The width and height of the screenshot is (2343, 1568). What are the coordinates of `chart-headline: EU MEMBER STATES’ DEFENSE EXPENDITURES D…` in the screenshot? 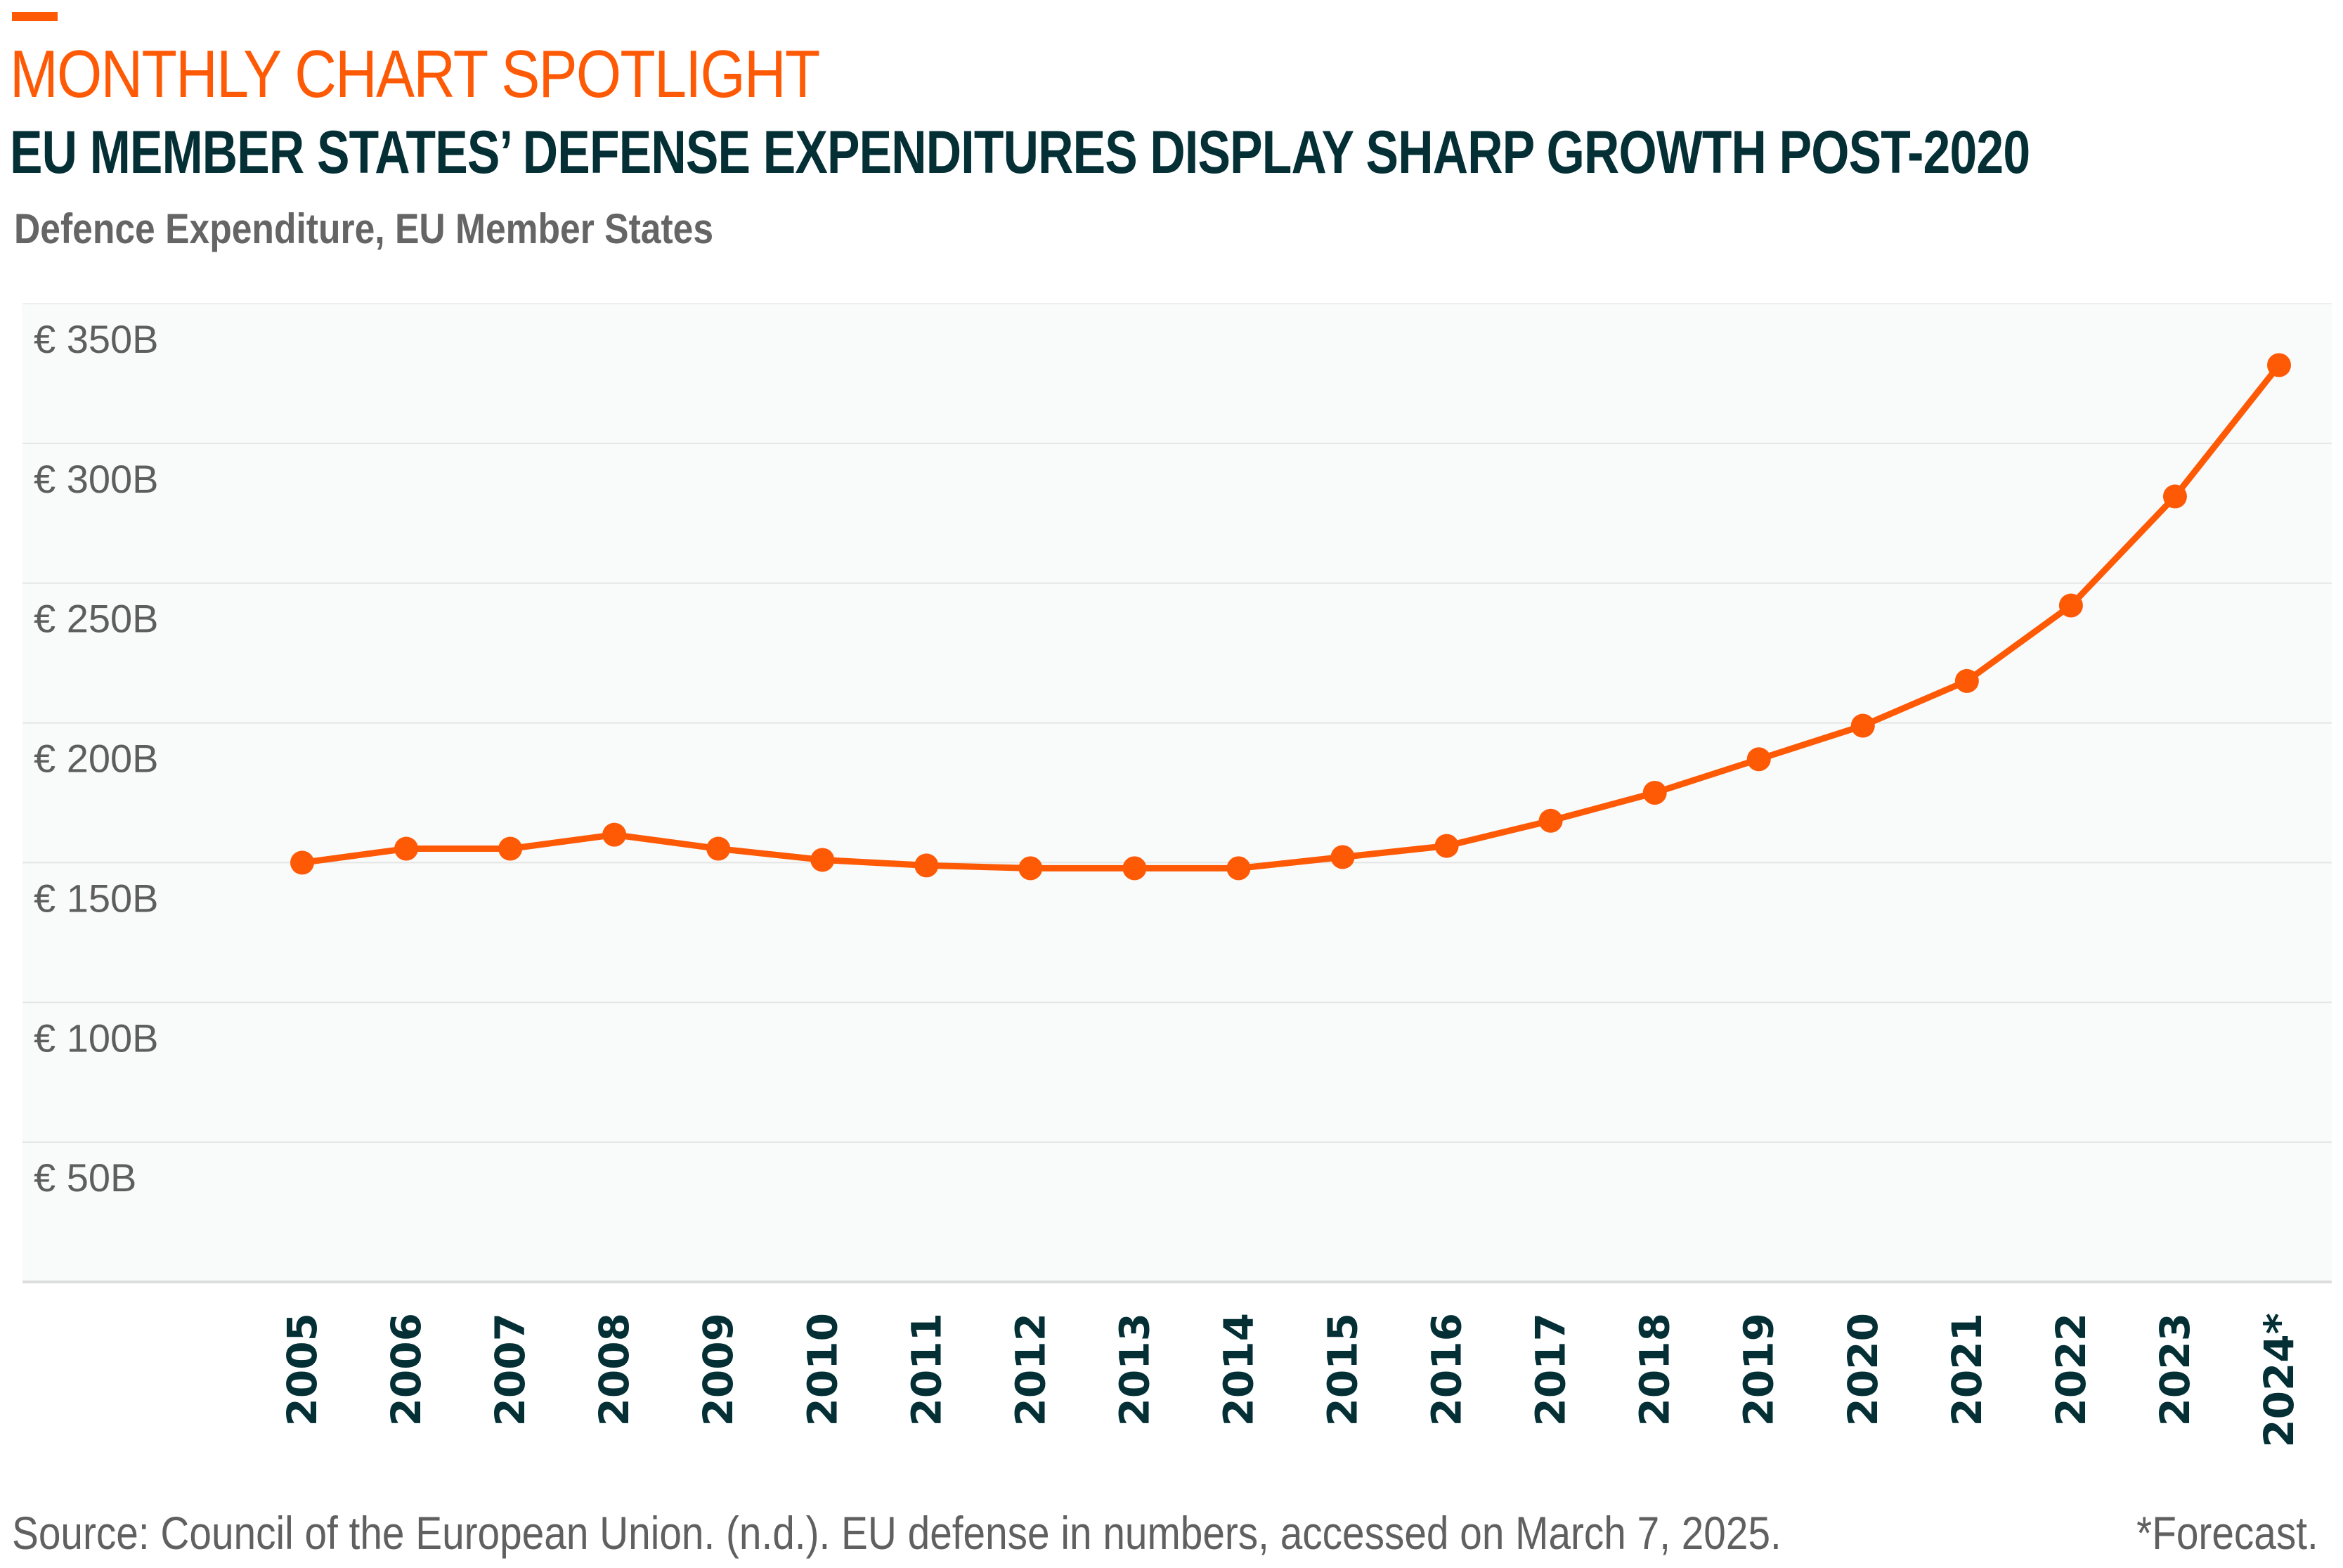 It's located at (1020, 152).